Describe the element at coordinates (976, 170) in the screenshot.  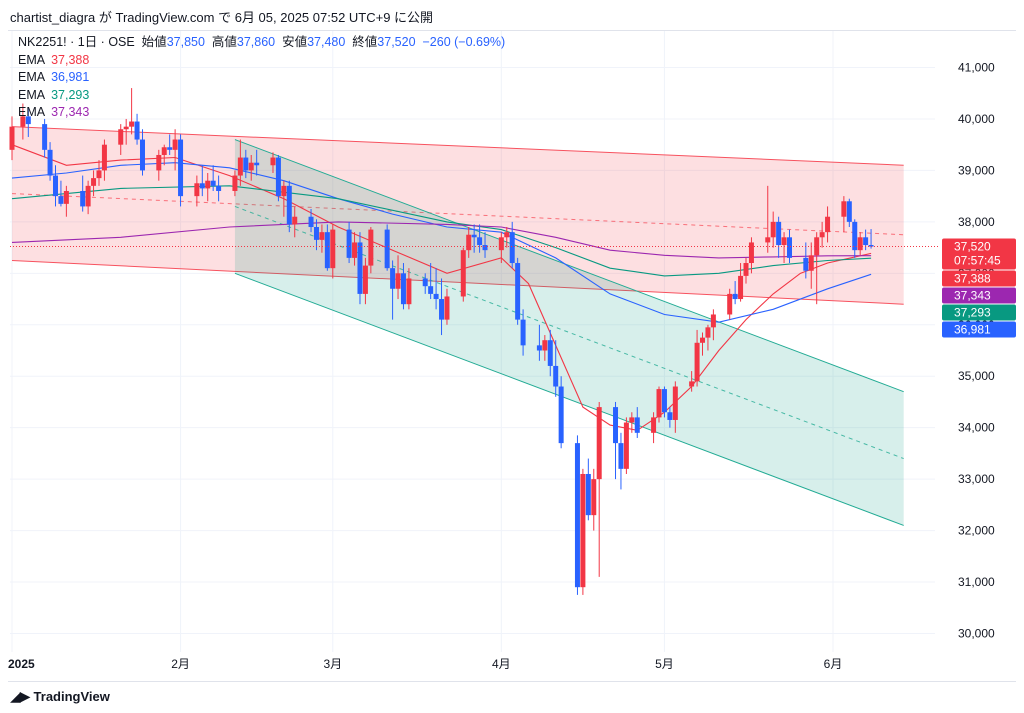
I see `y-tick-label: 39,000` at that location.